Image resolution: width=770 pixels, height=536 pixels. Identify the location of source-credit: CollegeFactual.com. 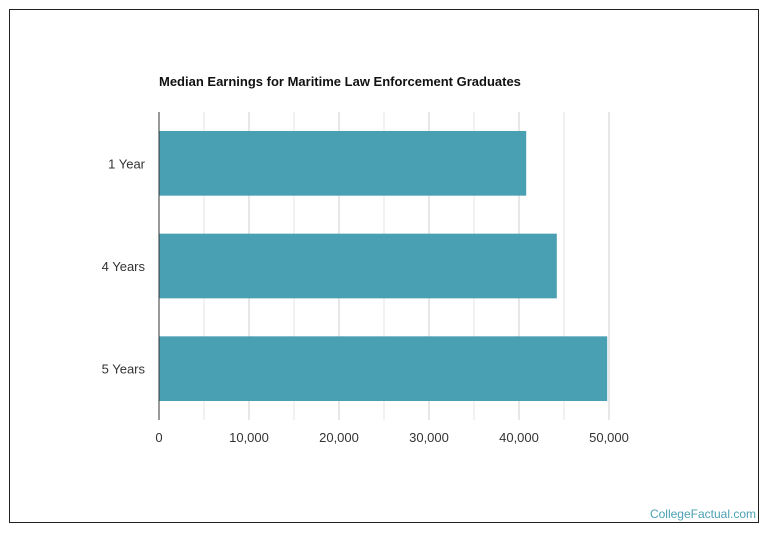
(702, 514).